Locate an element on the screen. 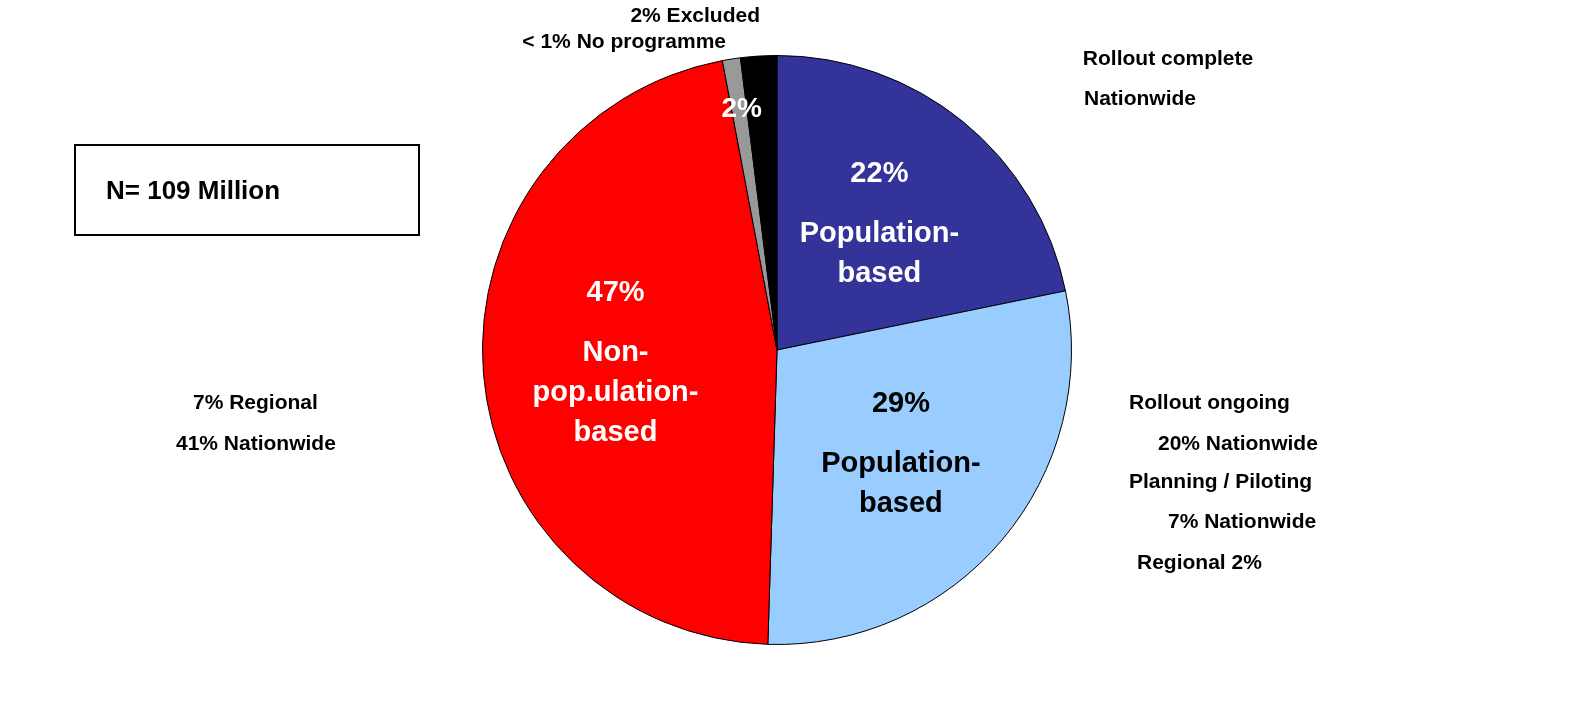 Image resolution: width=1592 pixels, height=707 pixels. text: Rollout ongoing is located at coordinates (1209, 402).